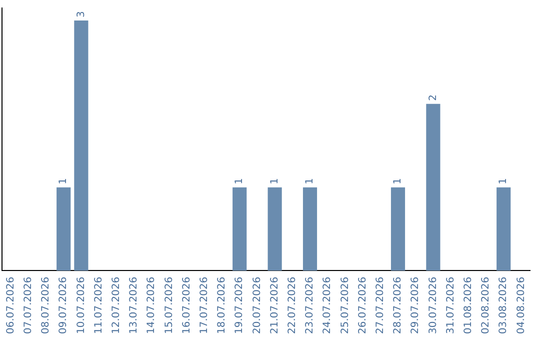  What do you see at coordinates (398, 305) in the screenshot?
I see `x-tick-label: 28.07.2026` at bounding box center [398, 305].